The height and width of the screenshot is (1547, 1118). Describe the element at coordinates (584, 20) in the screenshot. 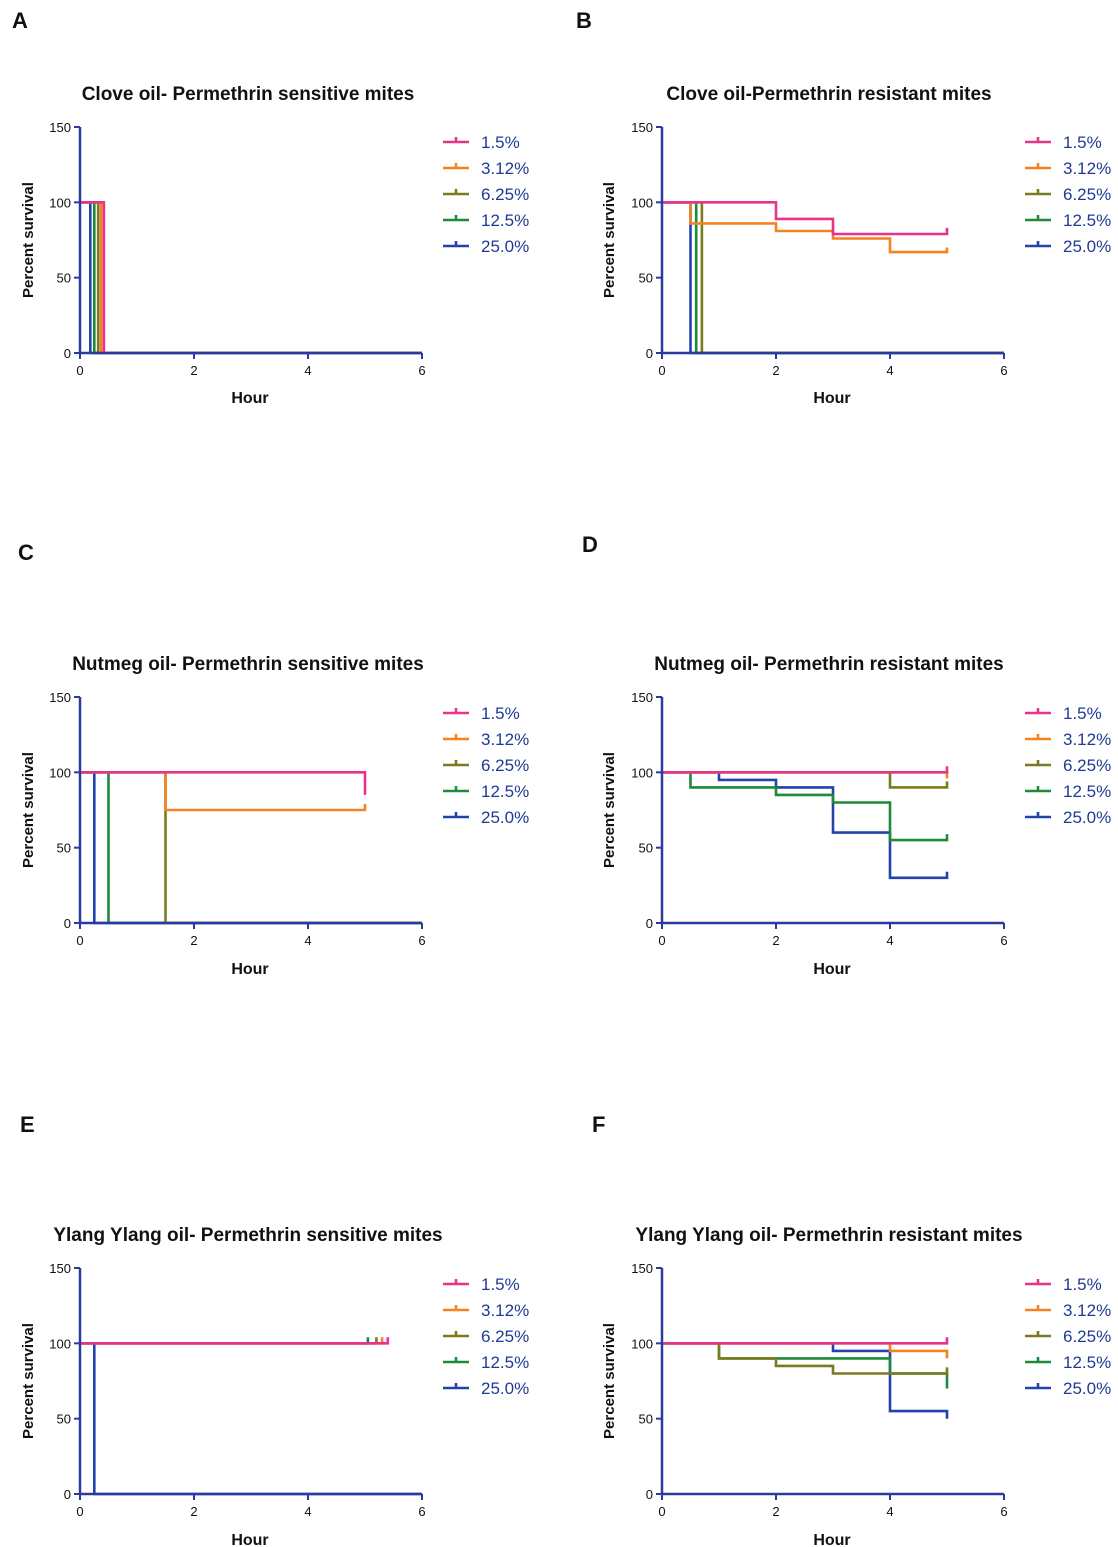

I see `panel-letter: B` at that location.